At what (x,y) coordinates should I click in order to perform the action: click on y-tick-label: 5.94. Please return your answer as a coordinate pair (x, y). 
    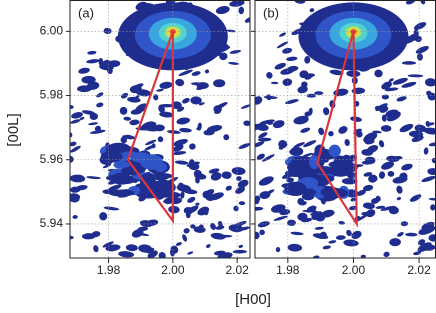
    Looking at the image, I should click on (52, 223).